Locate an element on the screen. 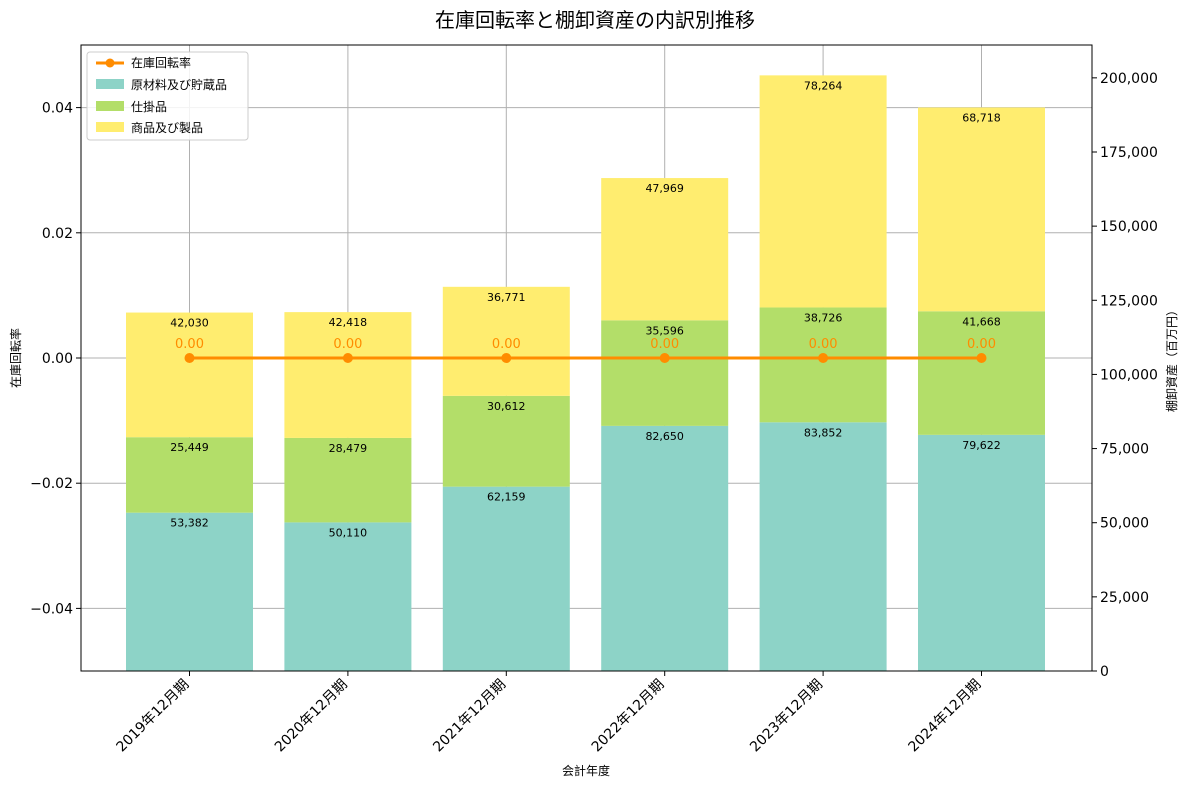 The image size is (1190, 789). left-axis: −0.04 −0.02 0.00 0.02 0.04 is located at coordinates (55, 359).